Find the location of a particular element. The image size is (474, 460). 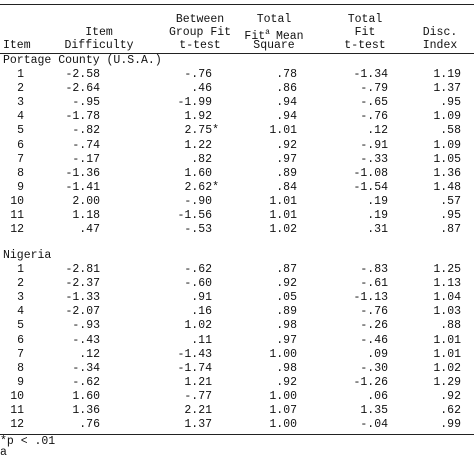

cell: -.65 is located at coordinates (374, 103).